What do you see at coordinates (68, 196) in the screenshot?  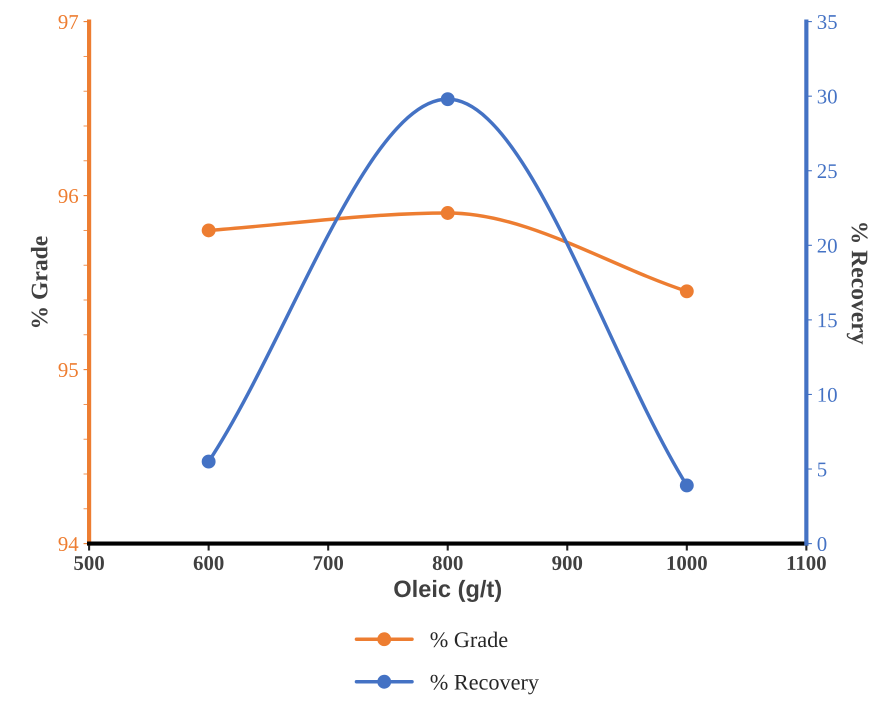 I see `y-tick-label: 96` at bounding box center [68, 196].